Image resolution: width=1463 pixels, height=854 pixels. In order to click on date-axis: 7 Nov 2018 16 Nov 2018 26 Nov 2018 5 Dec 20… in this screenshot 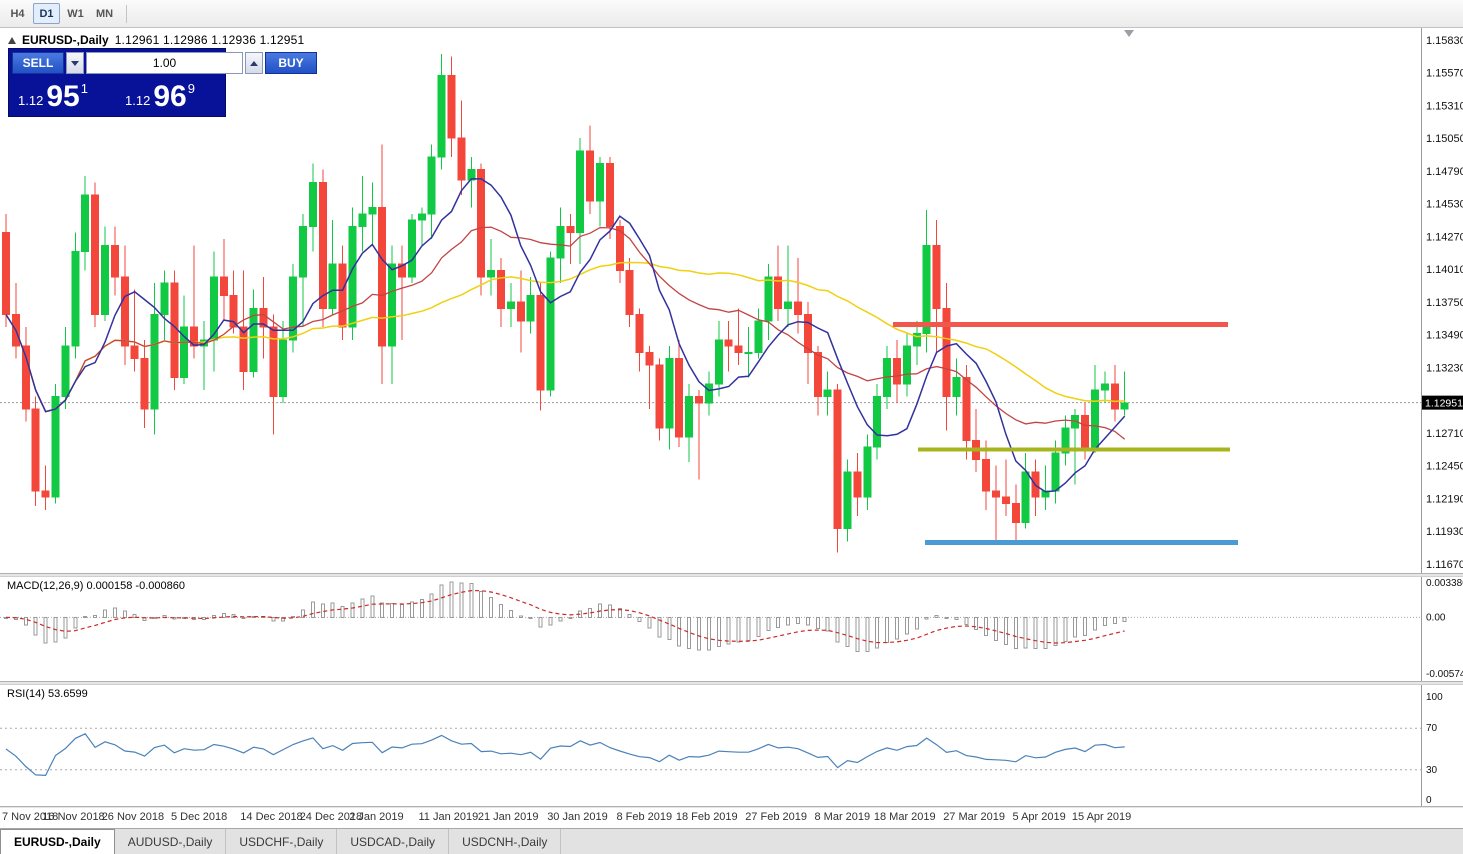, I will do `click(731, 818)`.